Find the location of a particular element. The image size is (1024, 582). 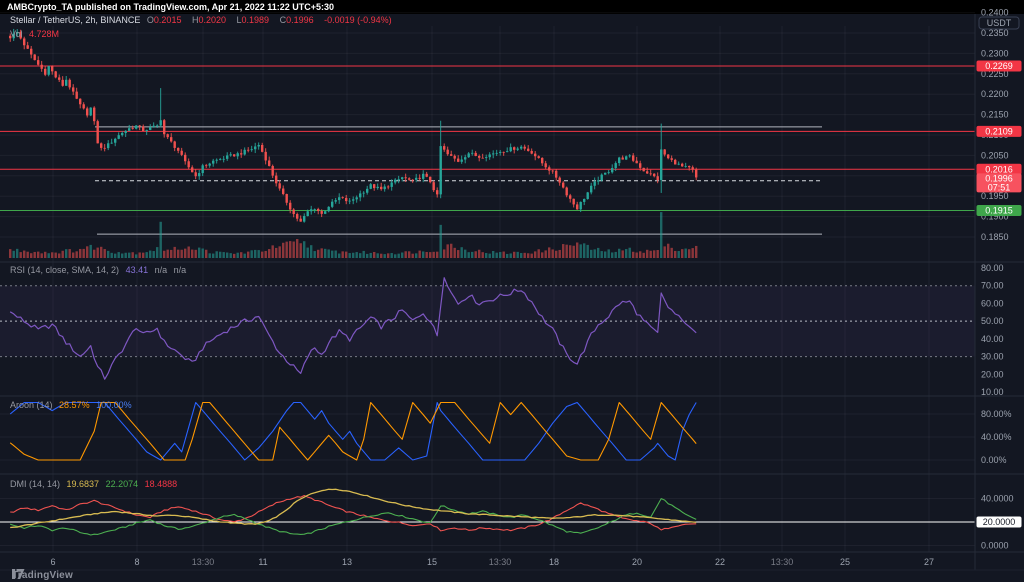

svg-text: 70.00 is located at coordinates (992, 286).